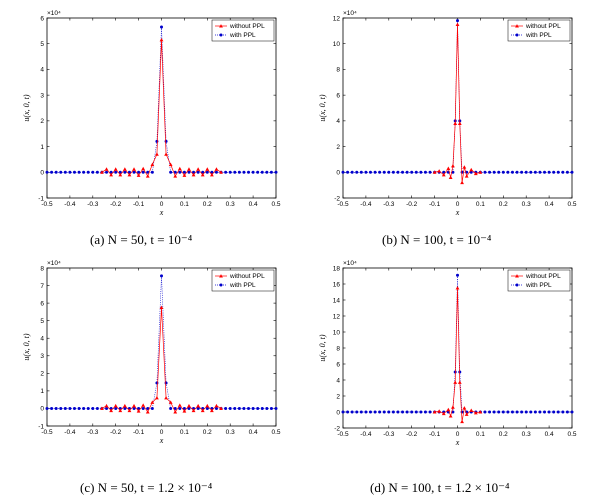 The image size is (616, 500). Describe the element at coordinates (42, 321) in the screenshot. I see `y-tick-label: 5` at that location.